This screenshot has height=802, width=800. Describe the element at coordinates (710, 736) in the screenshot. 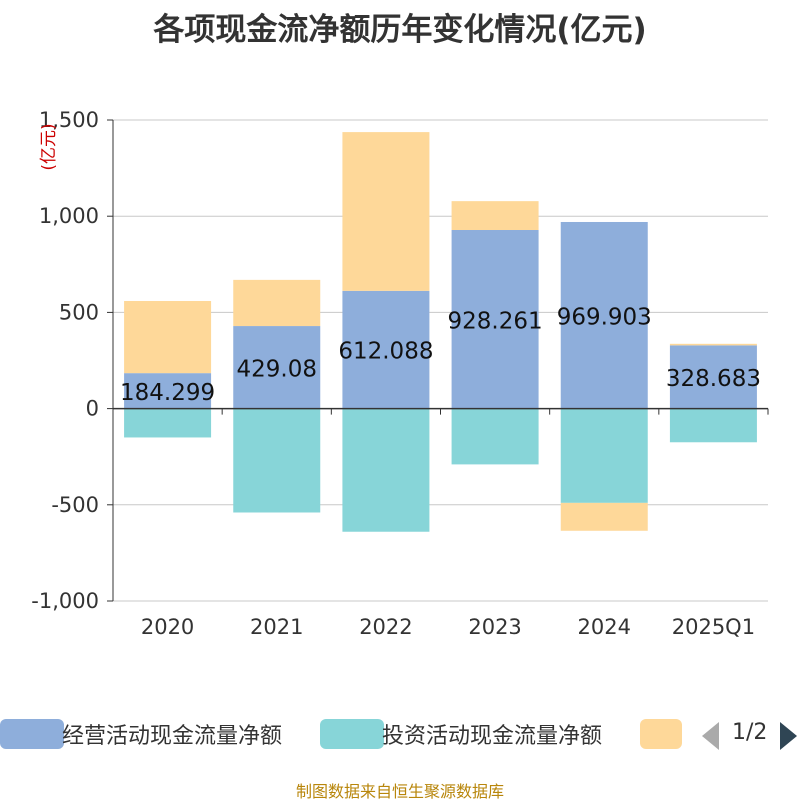

I see `legend-prev-page-icon` at that location.